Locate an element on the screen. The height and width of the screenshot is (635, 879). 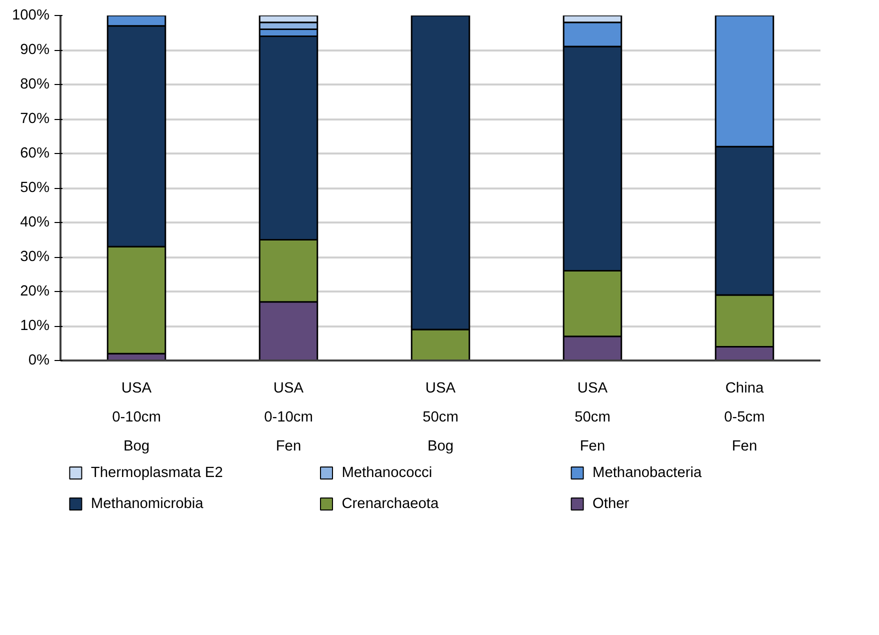
y-tick-label: 80% is located at coordinates (35, 84).